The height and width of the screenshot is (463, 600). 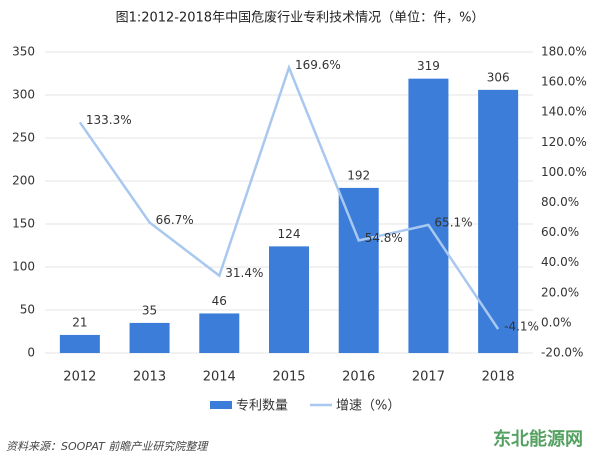 I want to click on line-label: 54.8%, so click(x=384, y=238).